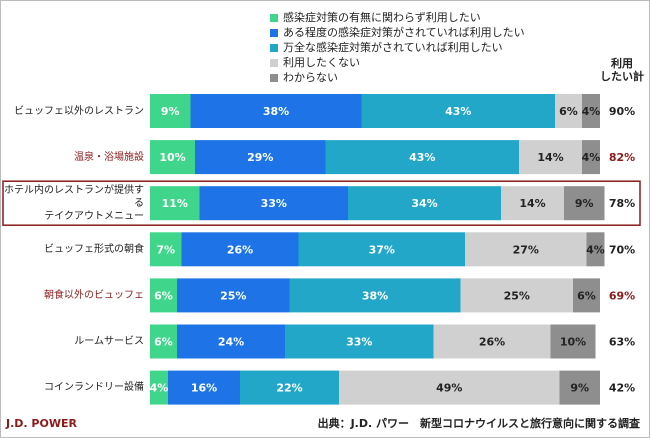 Image resolution: width=650 pixels, height=438 pixels. I want to click on data-label: 27%, so click(526, 249).